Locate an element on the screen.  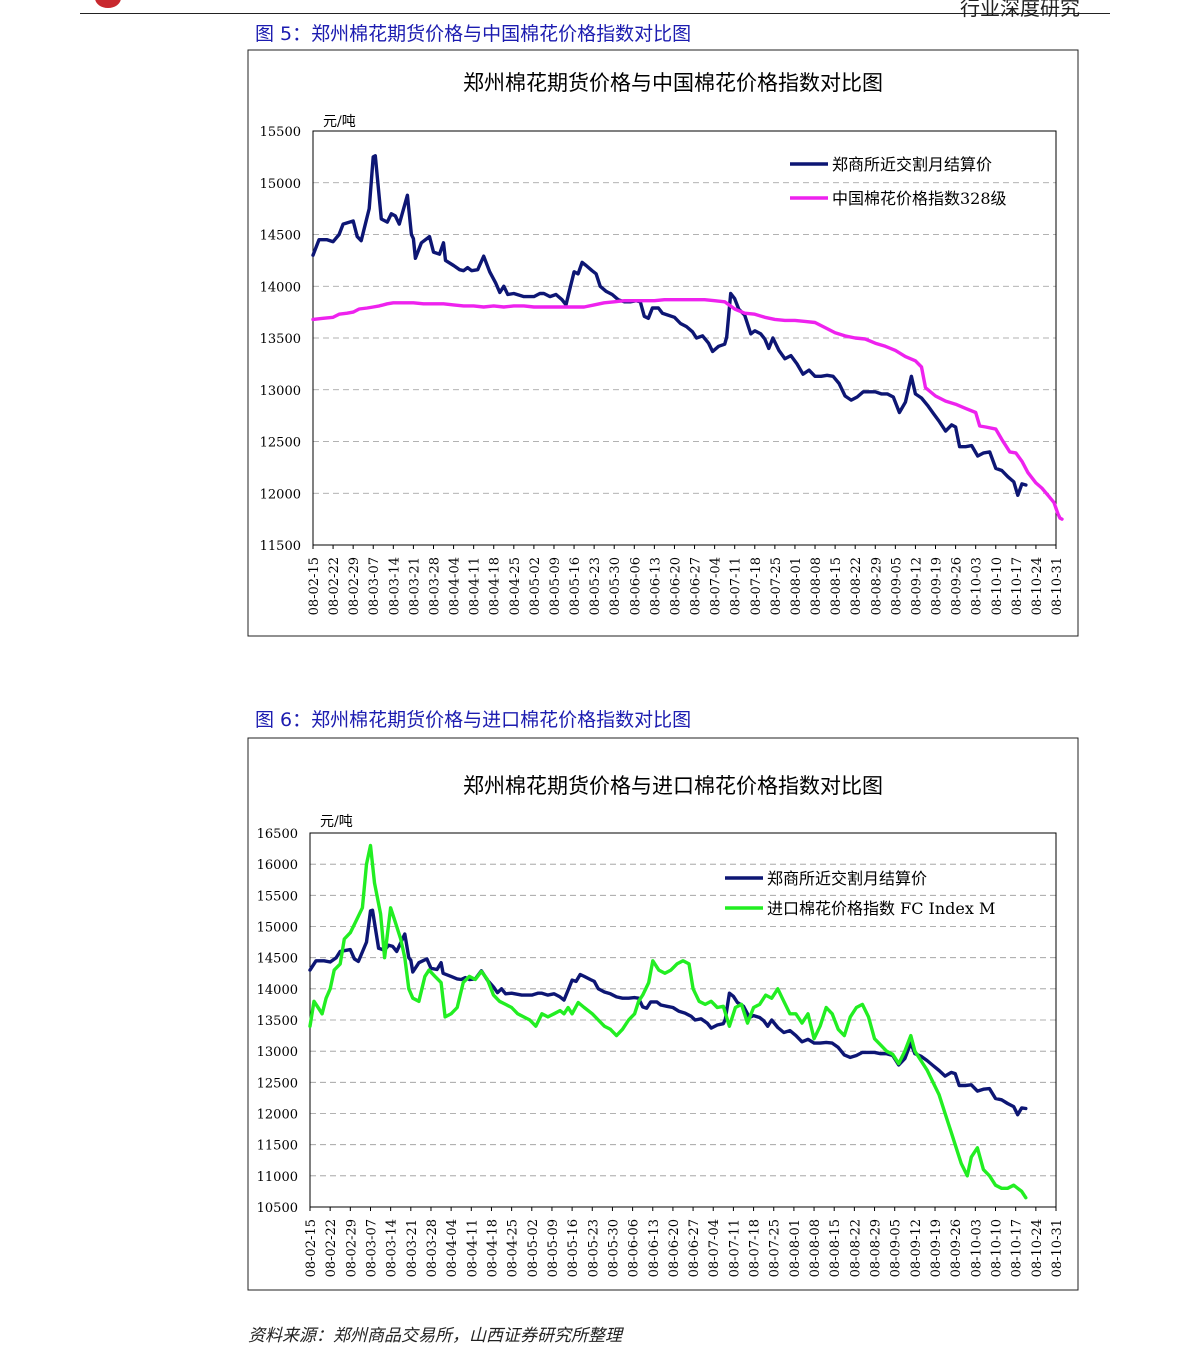
x-tick-label: 08-05-16 is located at coordinates (575, 586).